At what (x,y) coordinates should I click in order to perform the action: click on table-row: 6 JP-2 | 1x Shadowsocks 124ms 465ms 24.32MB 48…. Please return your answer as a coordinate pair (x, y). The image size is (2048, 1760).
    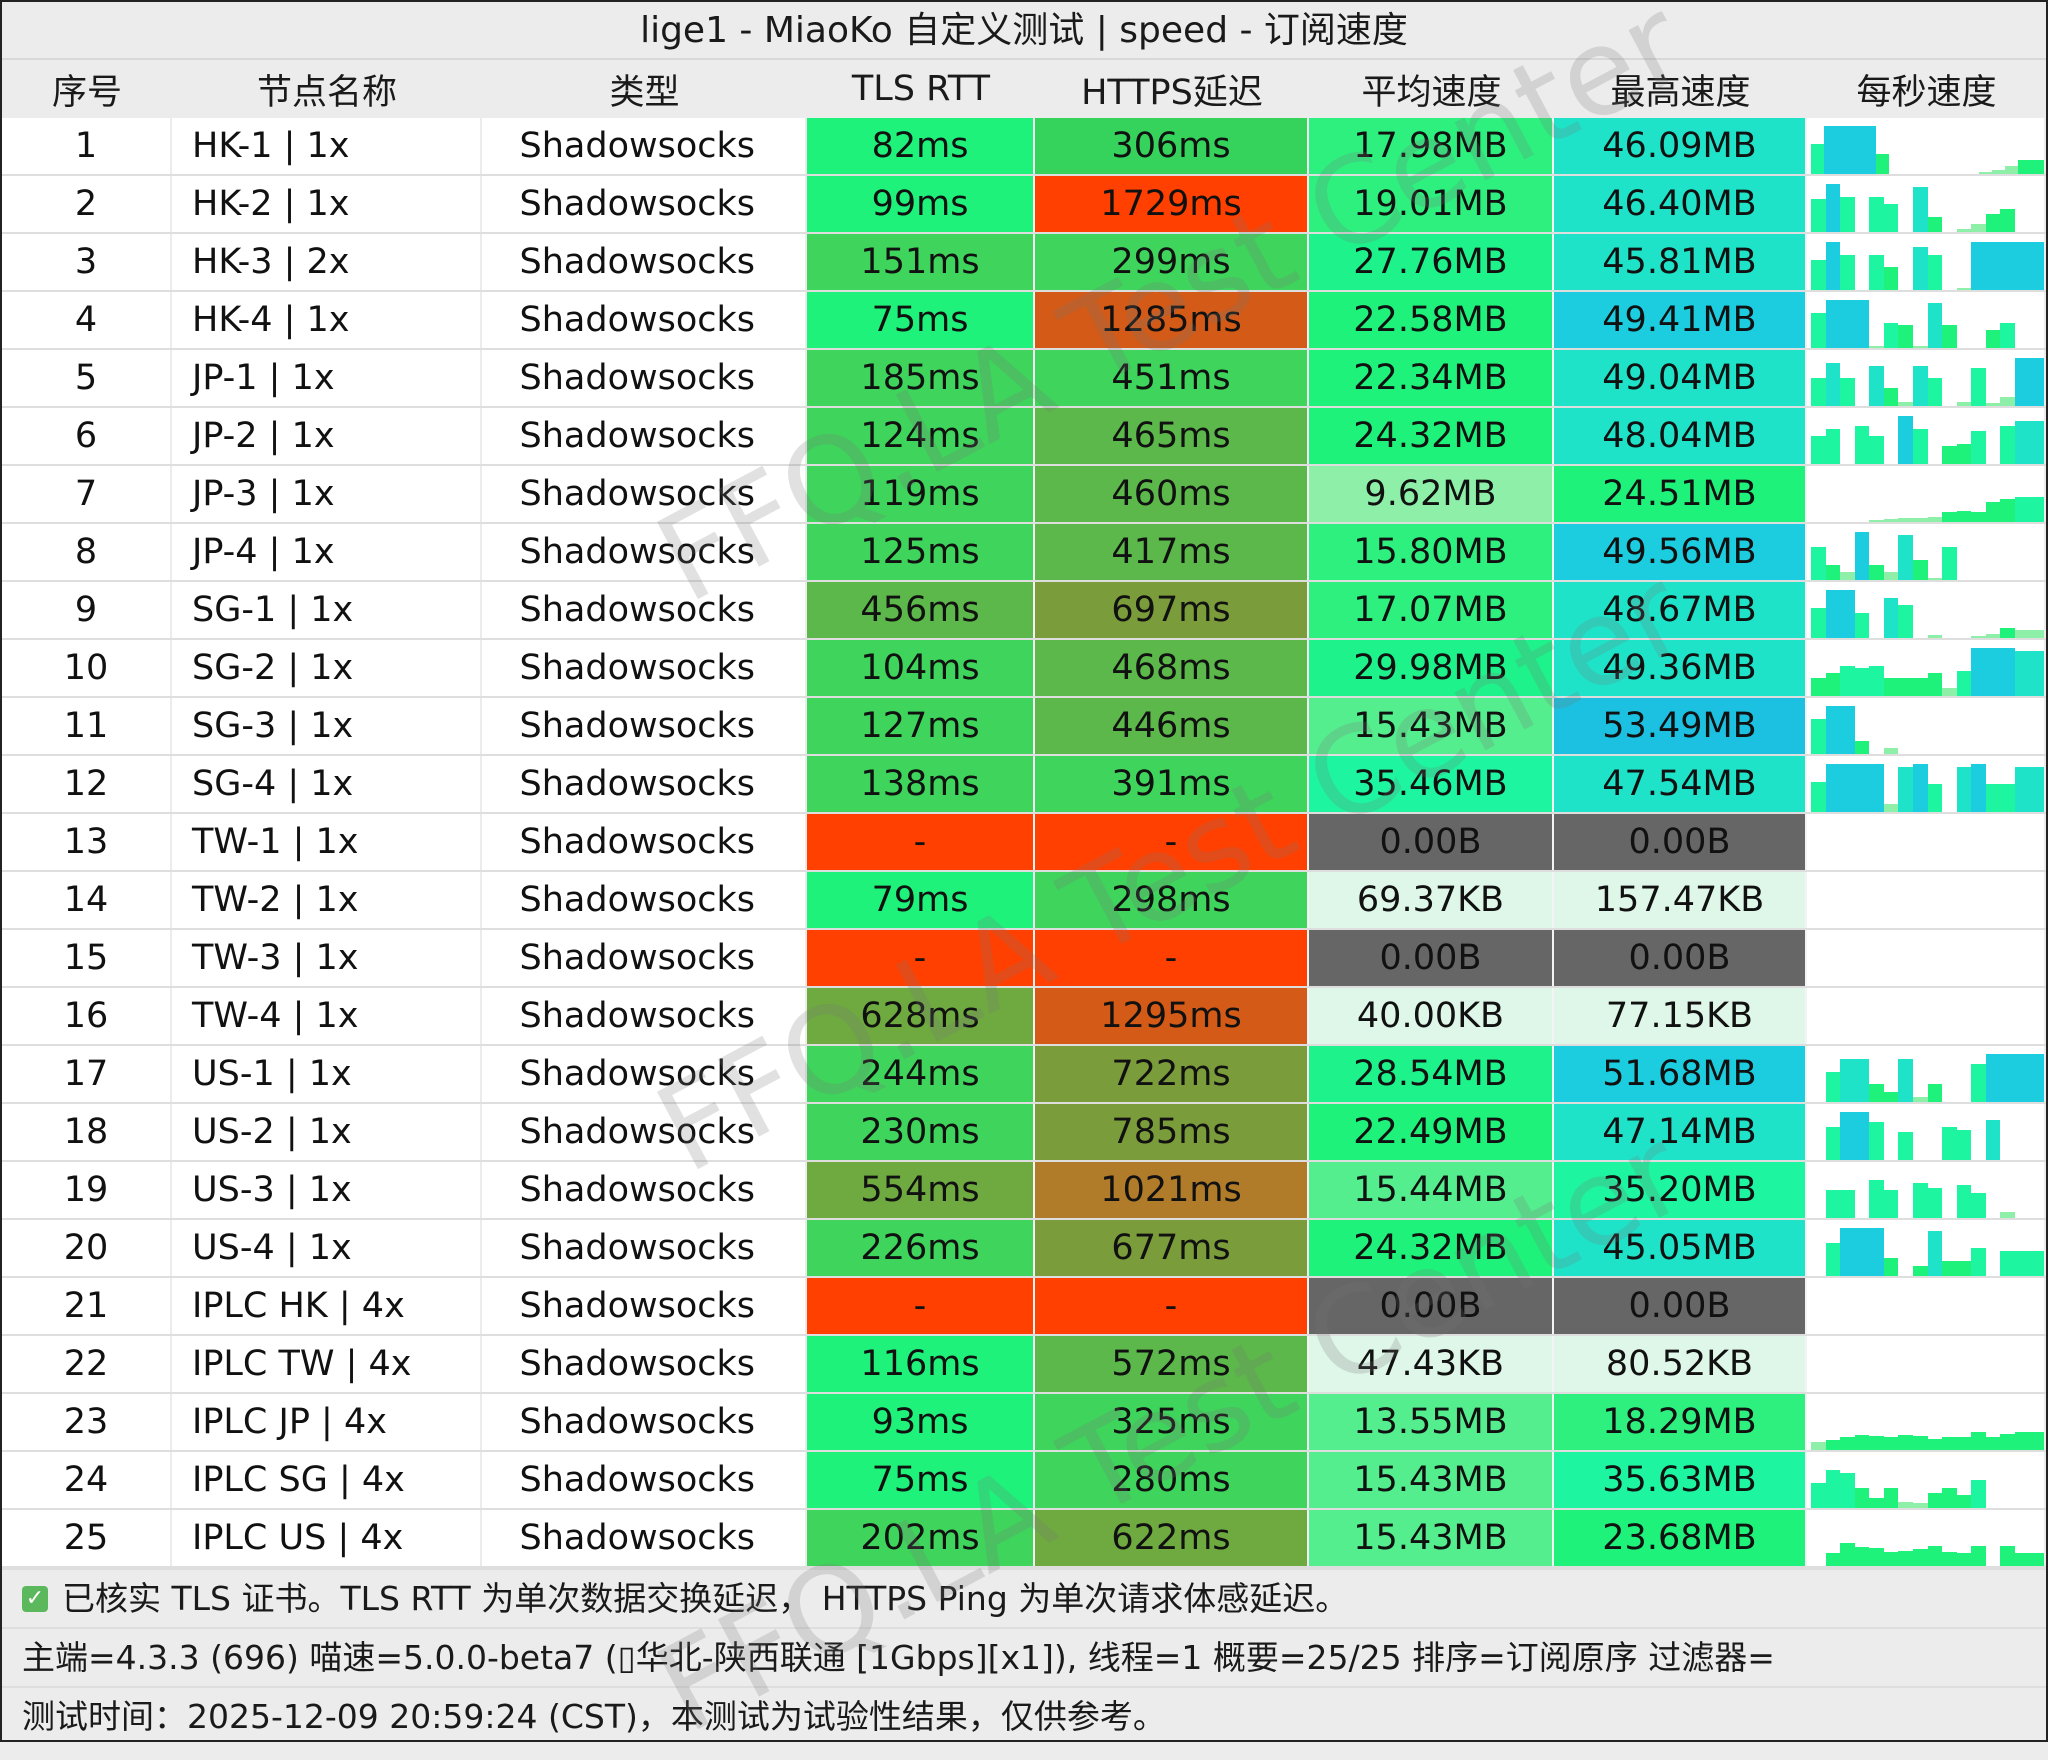
    Looking at the image, I should click on (1024, 437).